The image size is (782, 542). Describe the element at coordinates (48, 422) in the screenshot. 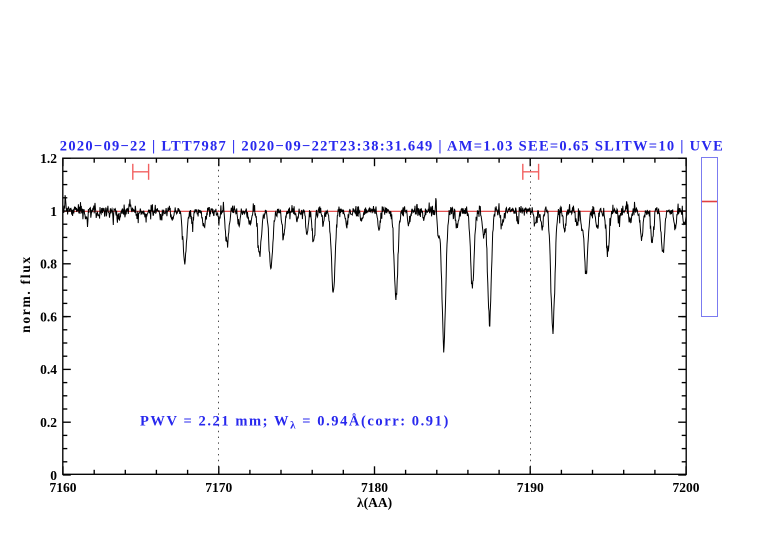

I see `svg-text: 0.2` at that location.